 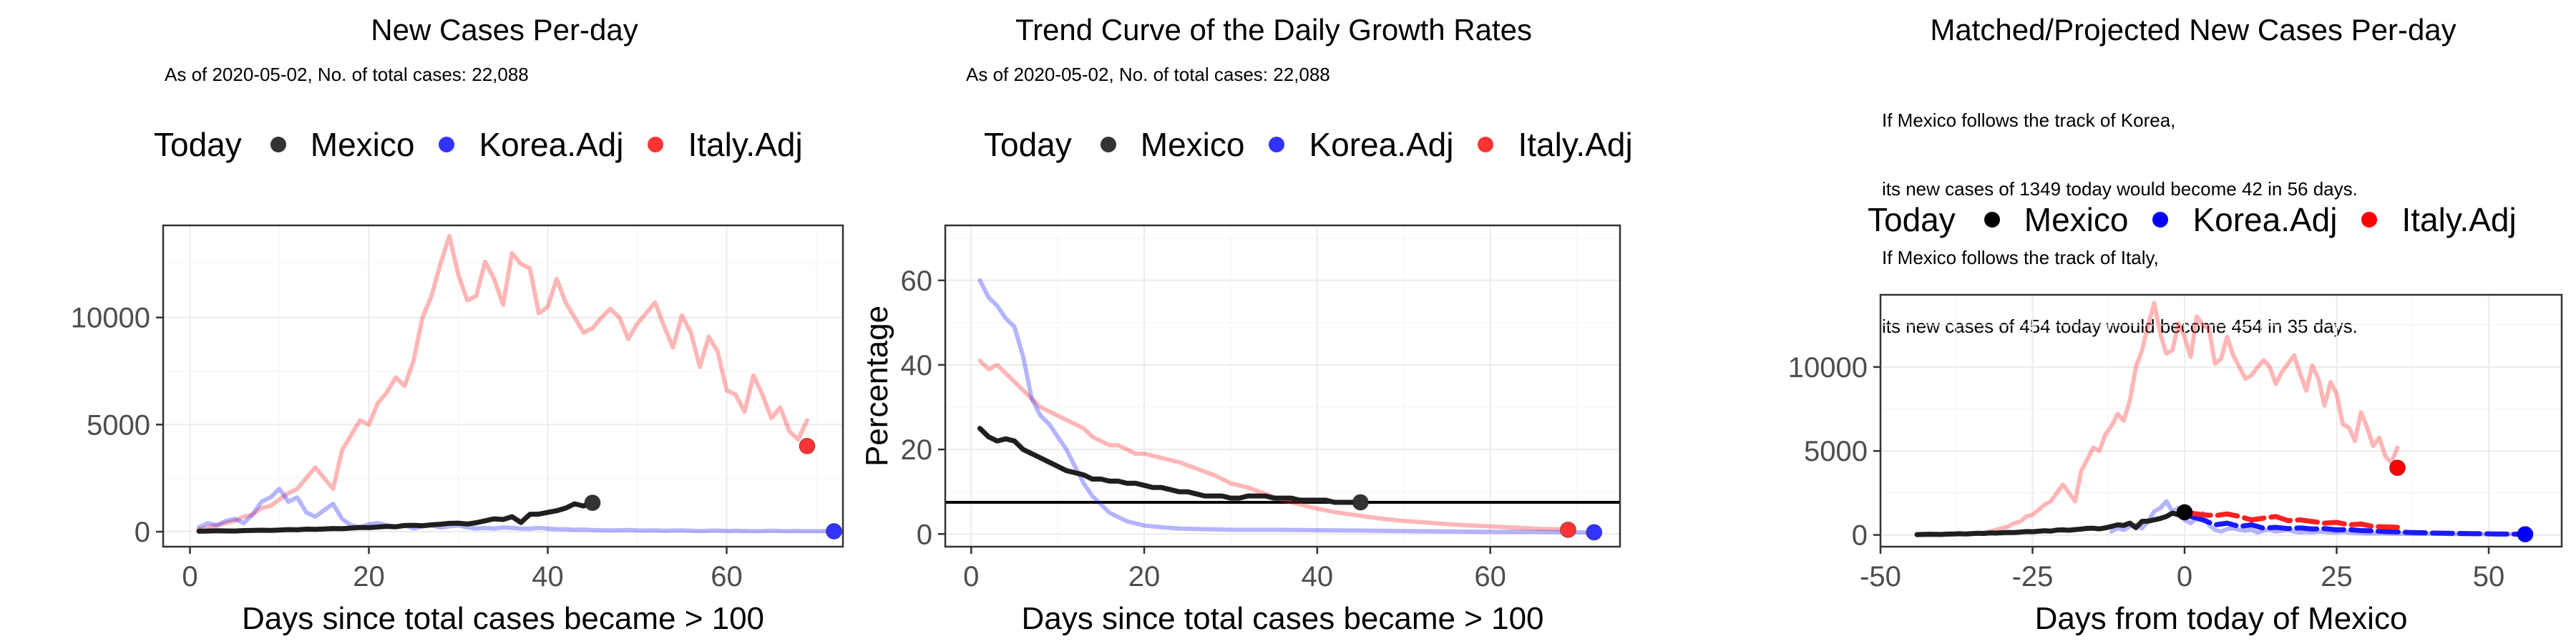 I want to click on subtitle-line: If Mexico follows the track of Italy,, so click(x=2020, y=257).